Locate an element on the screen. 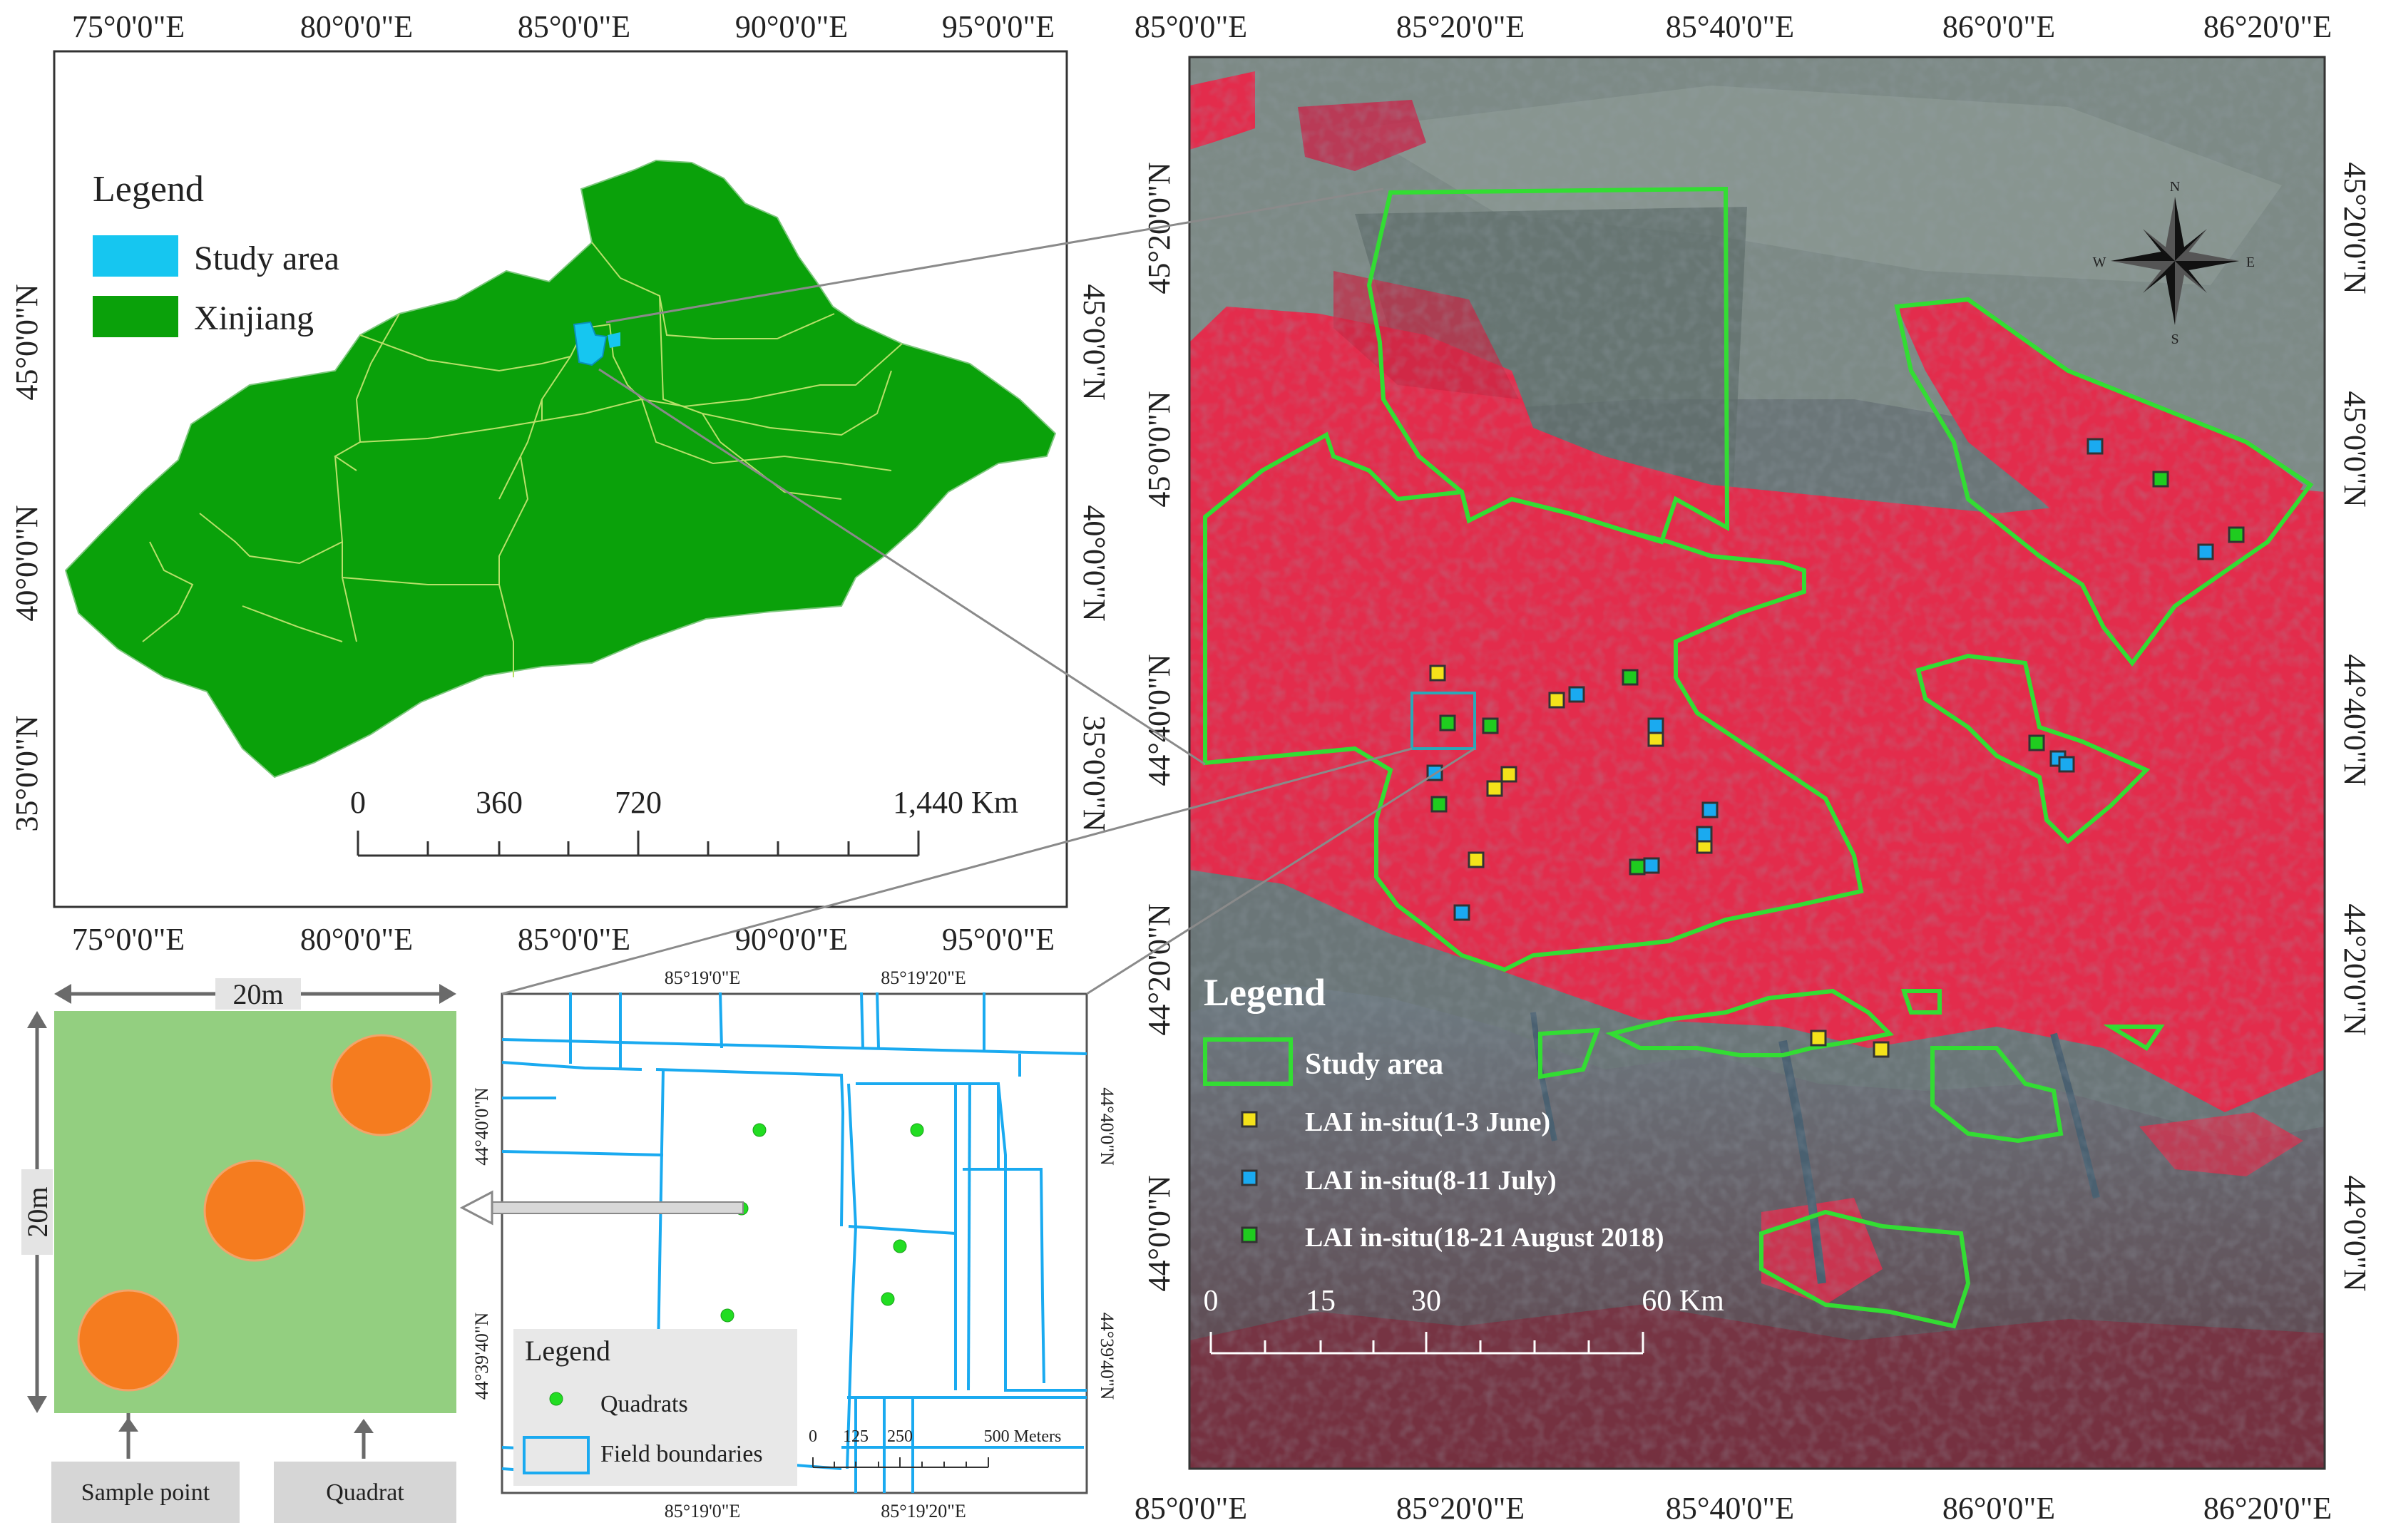 The height and width of the screenshot is (1540, 2386). study-area-top-lon-label: 85°40'0"E is located at coordinates (1730, 26).